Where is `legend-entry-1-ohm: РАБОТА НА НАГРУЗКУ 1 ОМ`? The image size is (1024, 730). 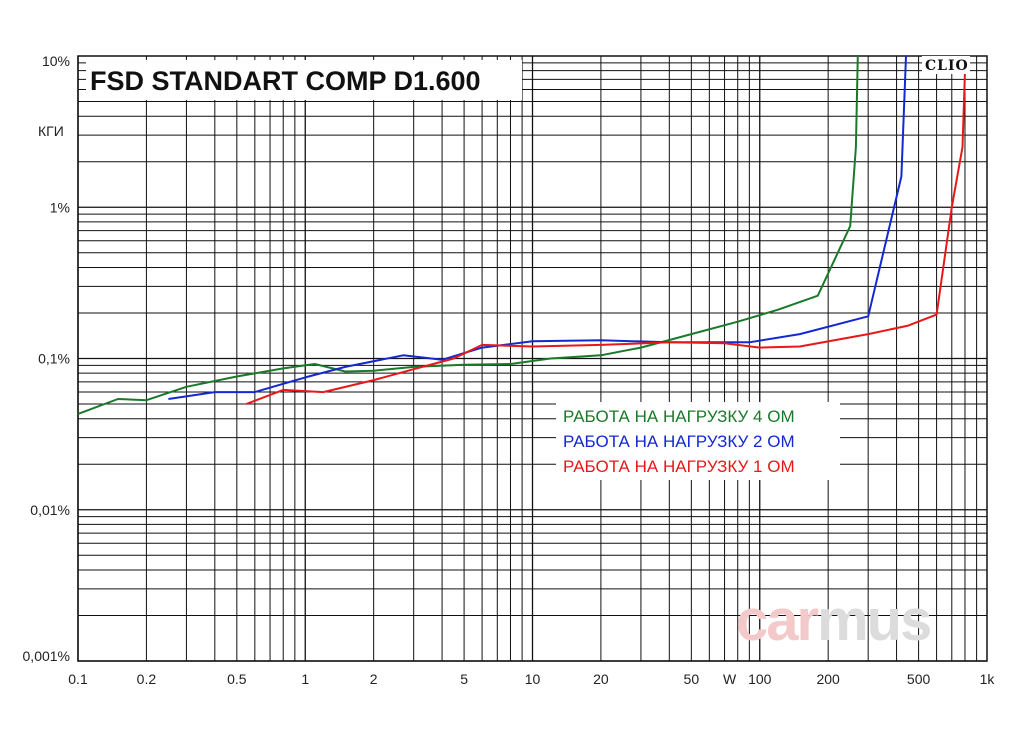
legend-entry-1-ohm: РАБОТА НА НАГРУЗКУ 1 ОМ is located at coordinates (679, 466).